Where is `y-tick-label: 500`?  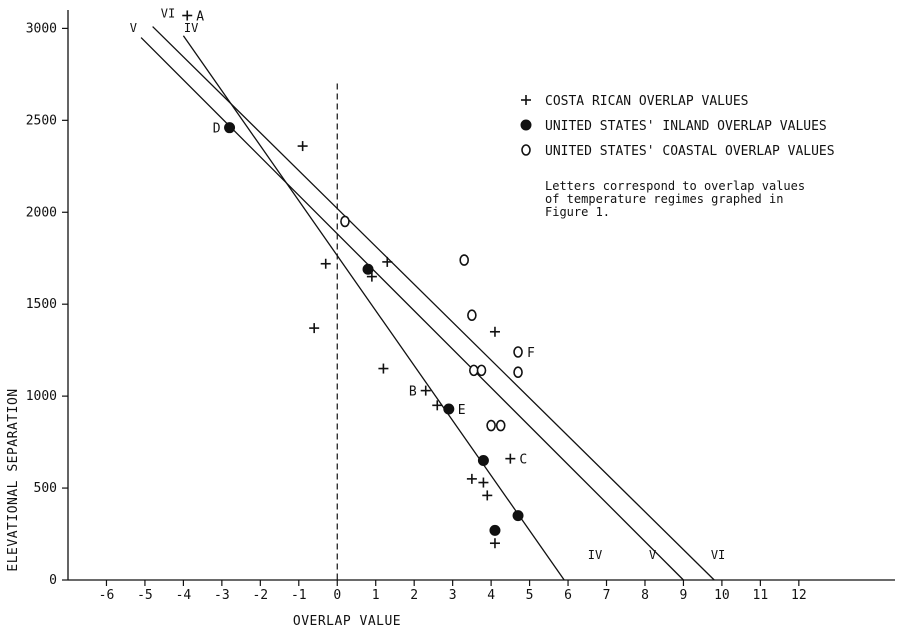
y-tick-label: 500 is located at coordinates (45, 488).